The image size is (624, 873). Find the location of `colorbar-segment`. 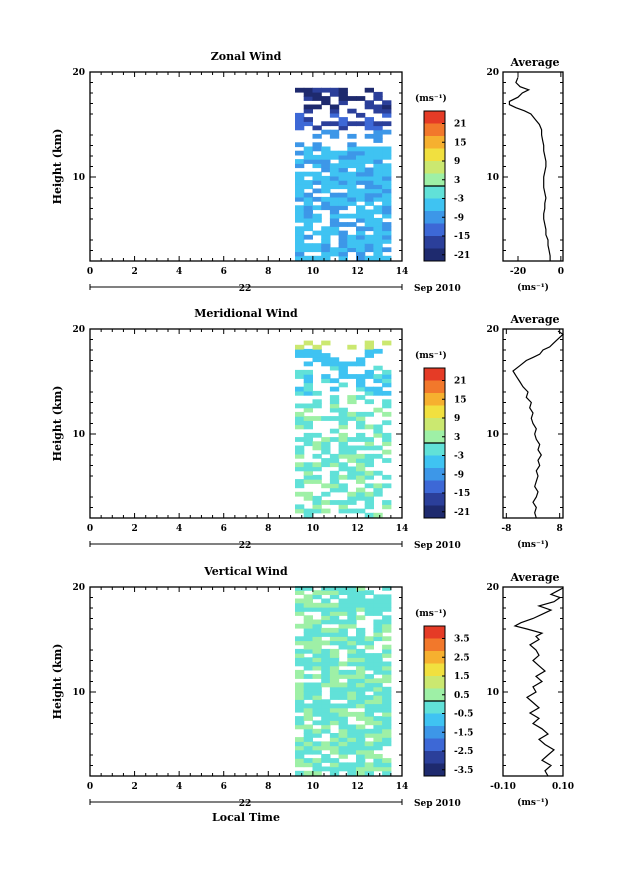

colorbar-segment is located at coordinates (434, 695).